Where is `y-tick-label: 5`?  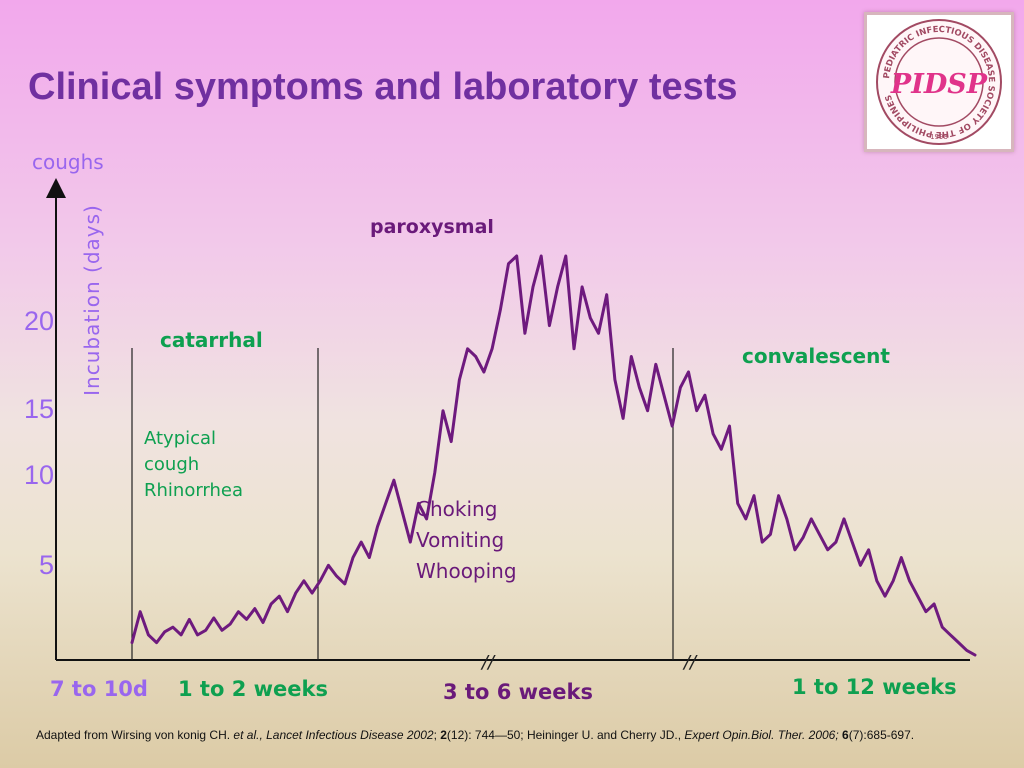 y-tick-label: 5 is located at coordinates (46, 565).